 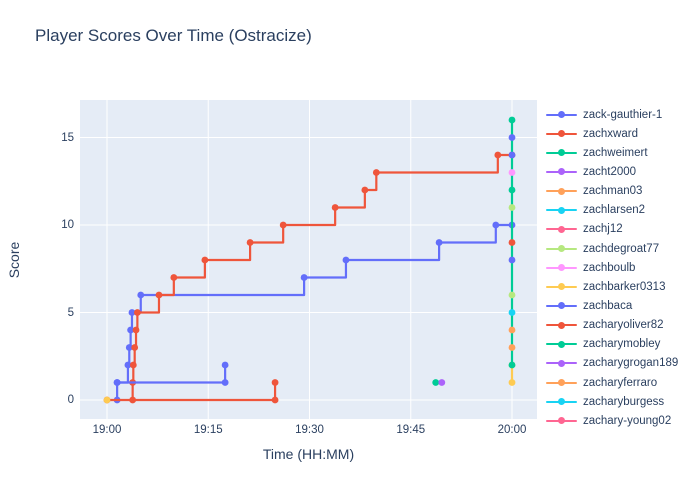 I want to click on legend-item-zachj12: zachj12, so click(x=623, y=229).